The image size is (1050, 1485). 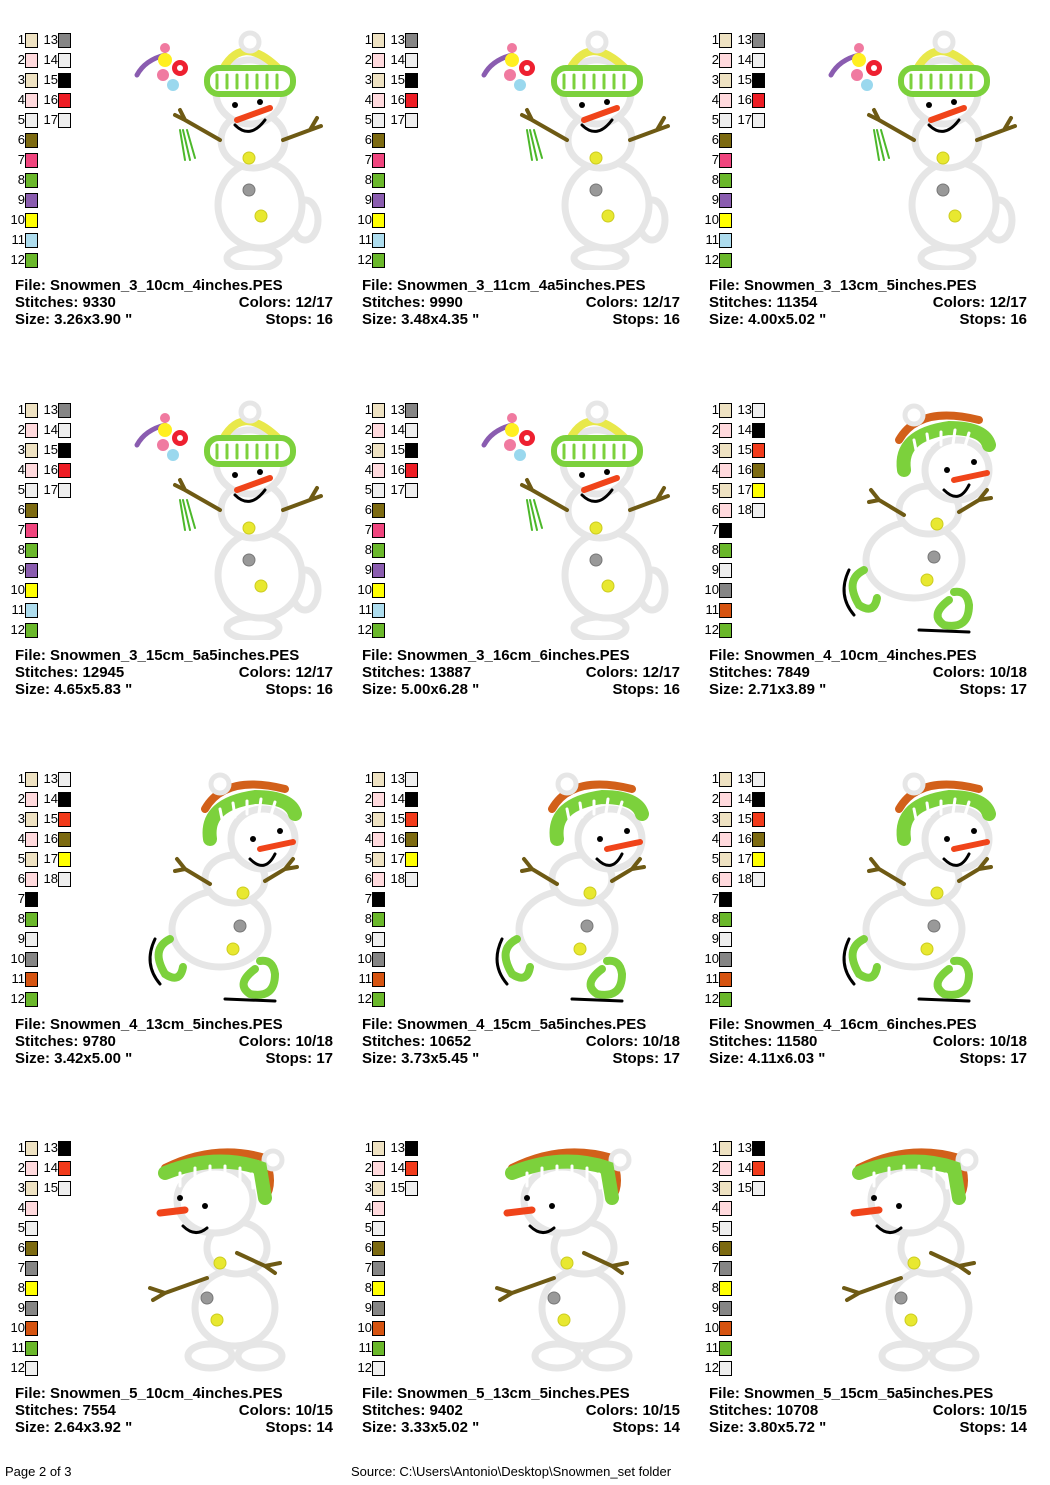 What do you see at coordinates (417, 672) in the screenshot?
I see `stitch-count: Stitches: 13887` at bounding box center [417, 672].